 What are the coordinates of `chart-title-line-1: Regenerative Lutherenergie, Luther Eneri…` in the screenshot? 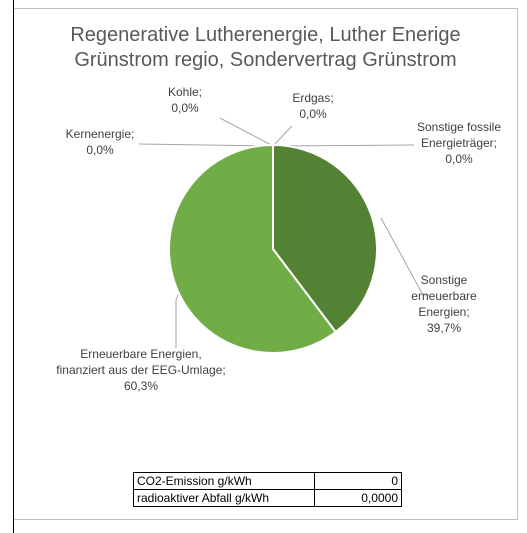 It's located at (265, 35).